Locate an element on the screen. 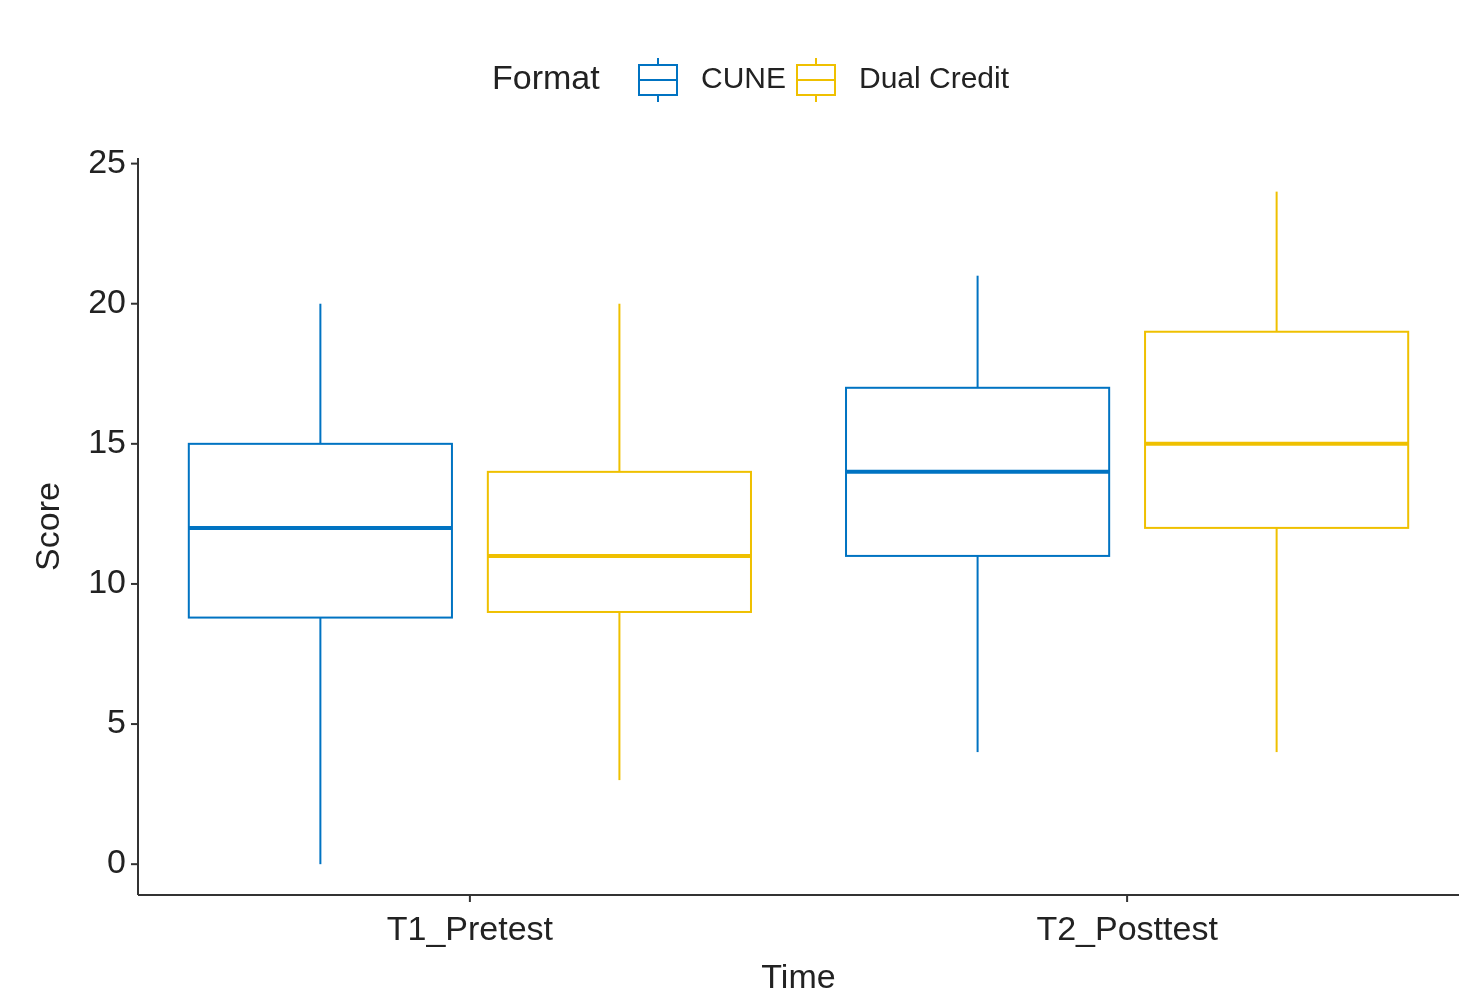 This screenshot has height=1005, width=1461. y-tick-label: 0 is located at coordinates (116, 861).